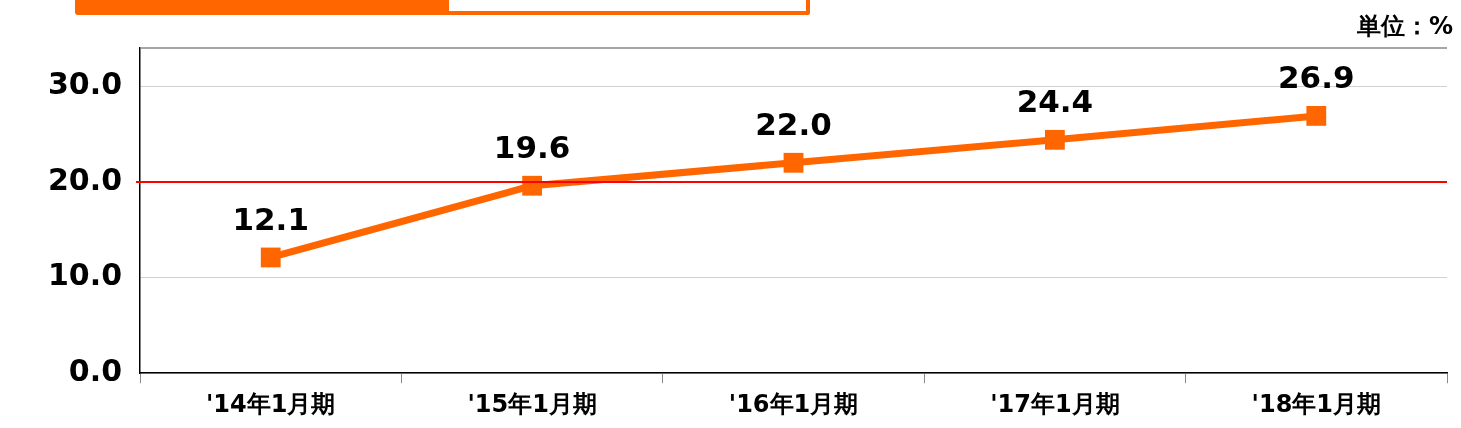  What do you see at coordinates (532, 147) in the screenshot?
I see `text: 19.6` at bounding box center [532, 147].